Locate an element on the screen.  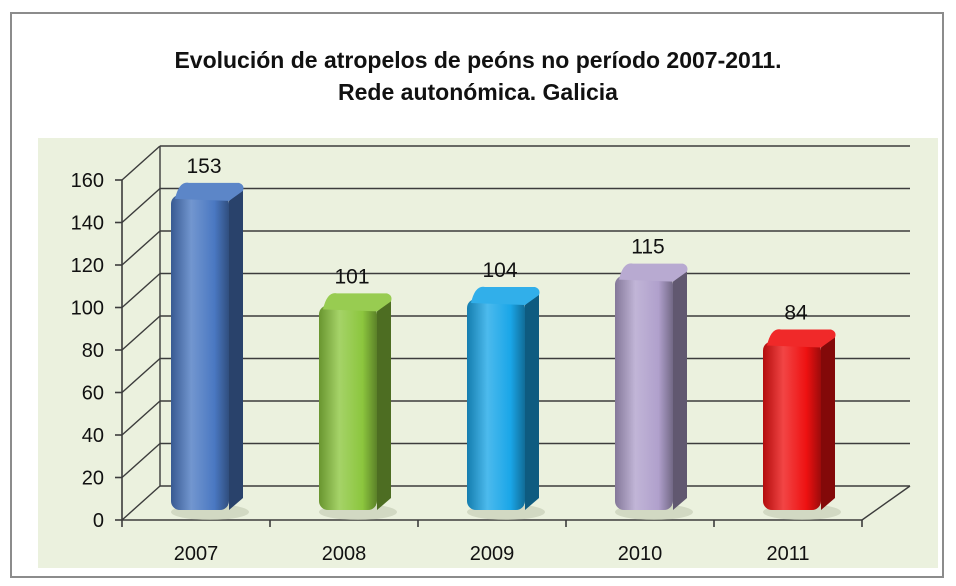
y-tick-label-0: 0 is located at coordinates (98, 521).